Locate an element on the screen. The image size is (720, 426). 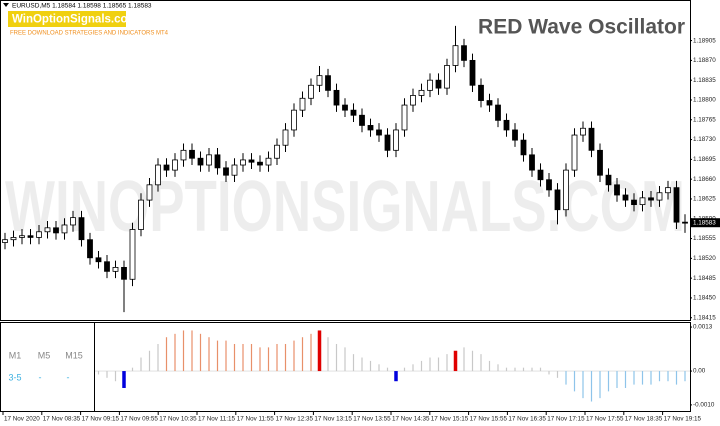
x-tick-label: 17 Nov 14:35 is located at coordinates (411, 419).